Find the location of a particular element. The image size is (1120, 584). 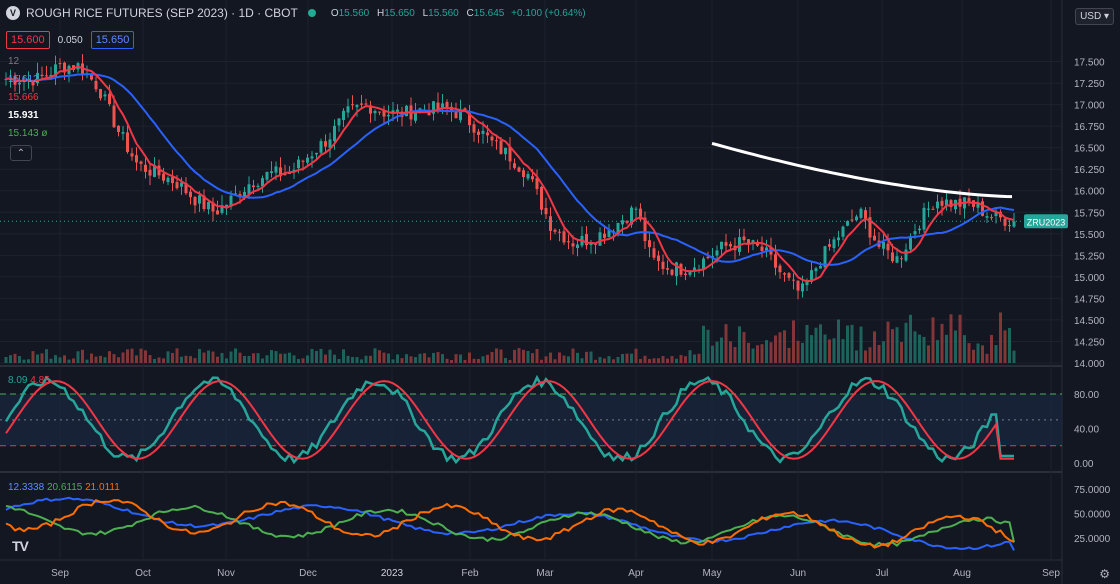

price-badge-label: ZRU2023 is located at coordinates (1046, 222).